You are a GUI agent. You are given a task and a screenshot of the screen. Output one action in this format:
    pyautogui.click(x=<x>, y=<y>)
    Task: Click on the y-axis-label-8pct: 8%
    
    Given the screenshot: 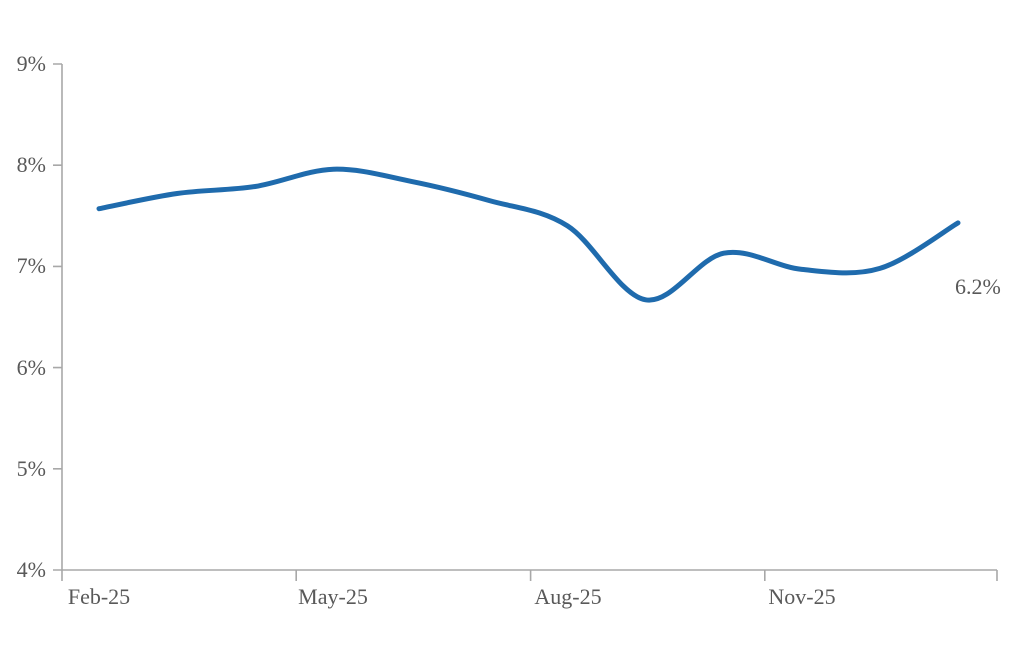 What is the action you would take?
    pyautogui.click(x=31, y=164)
    